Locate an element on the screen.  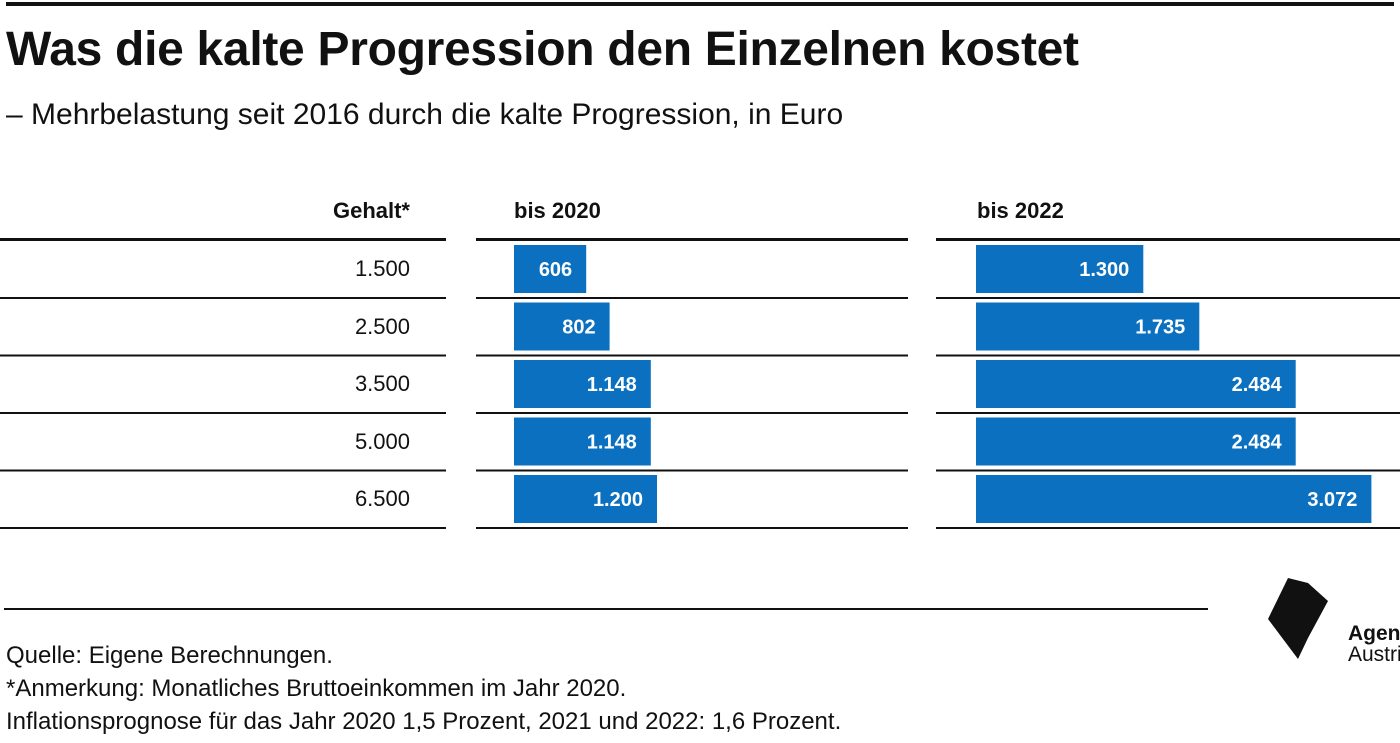
logo-line-2: Austria is located at coordinates (1374, 654).